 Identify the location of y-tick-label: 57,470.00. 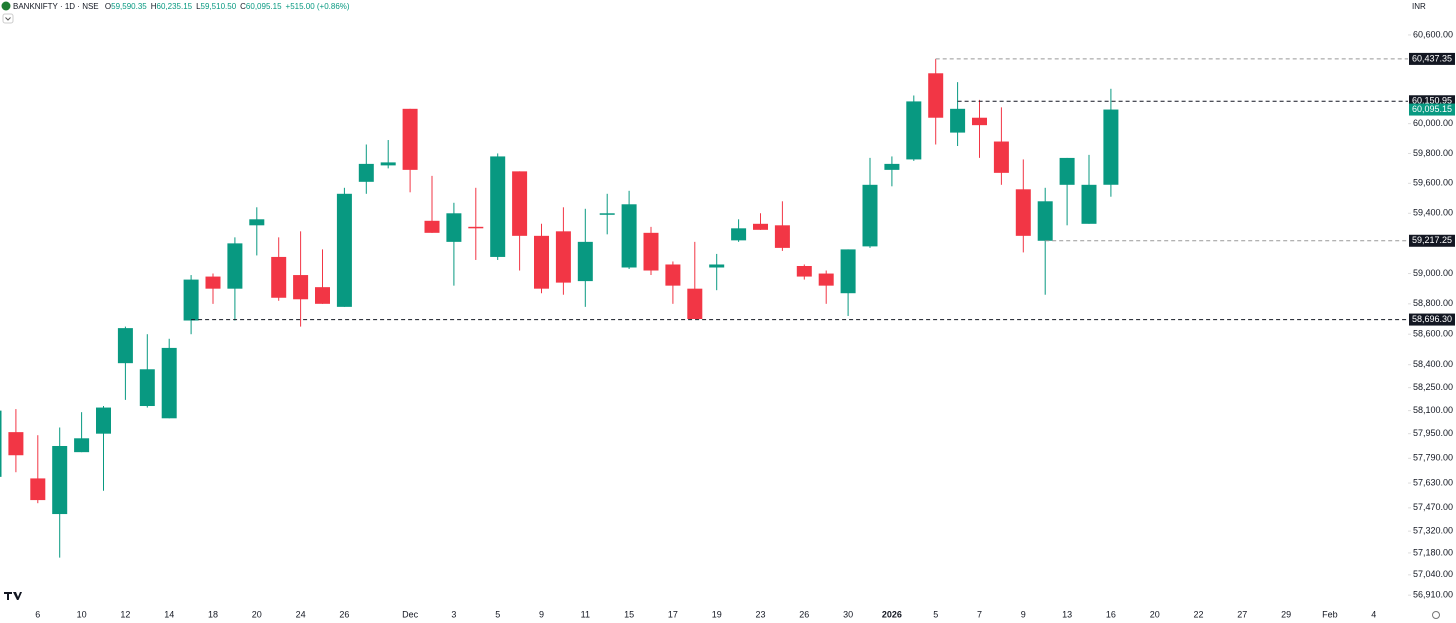
(1433, 507).